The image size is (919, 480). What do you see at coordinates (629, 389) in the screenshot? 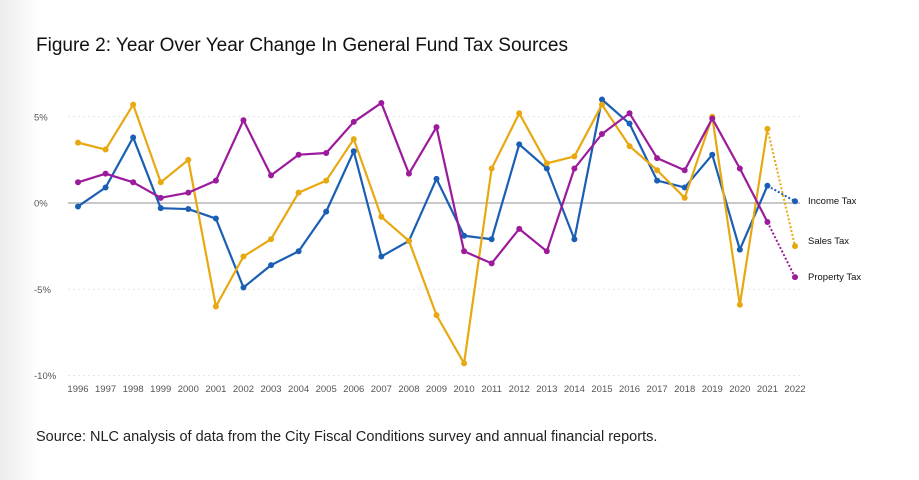
I see `x-tick-label: 2016` at bounding box center [629, 389].